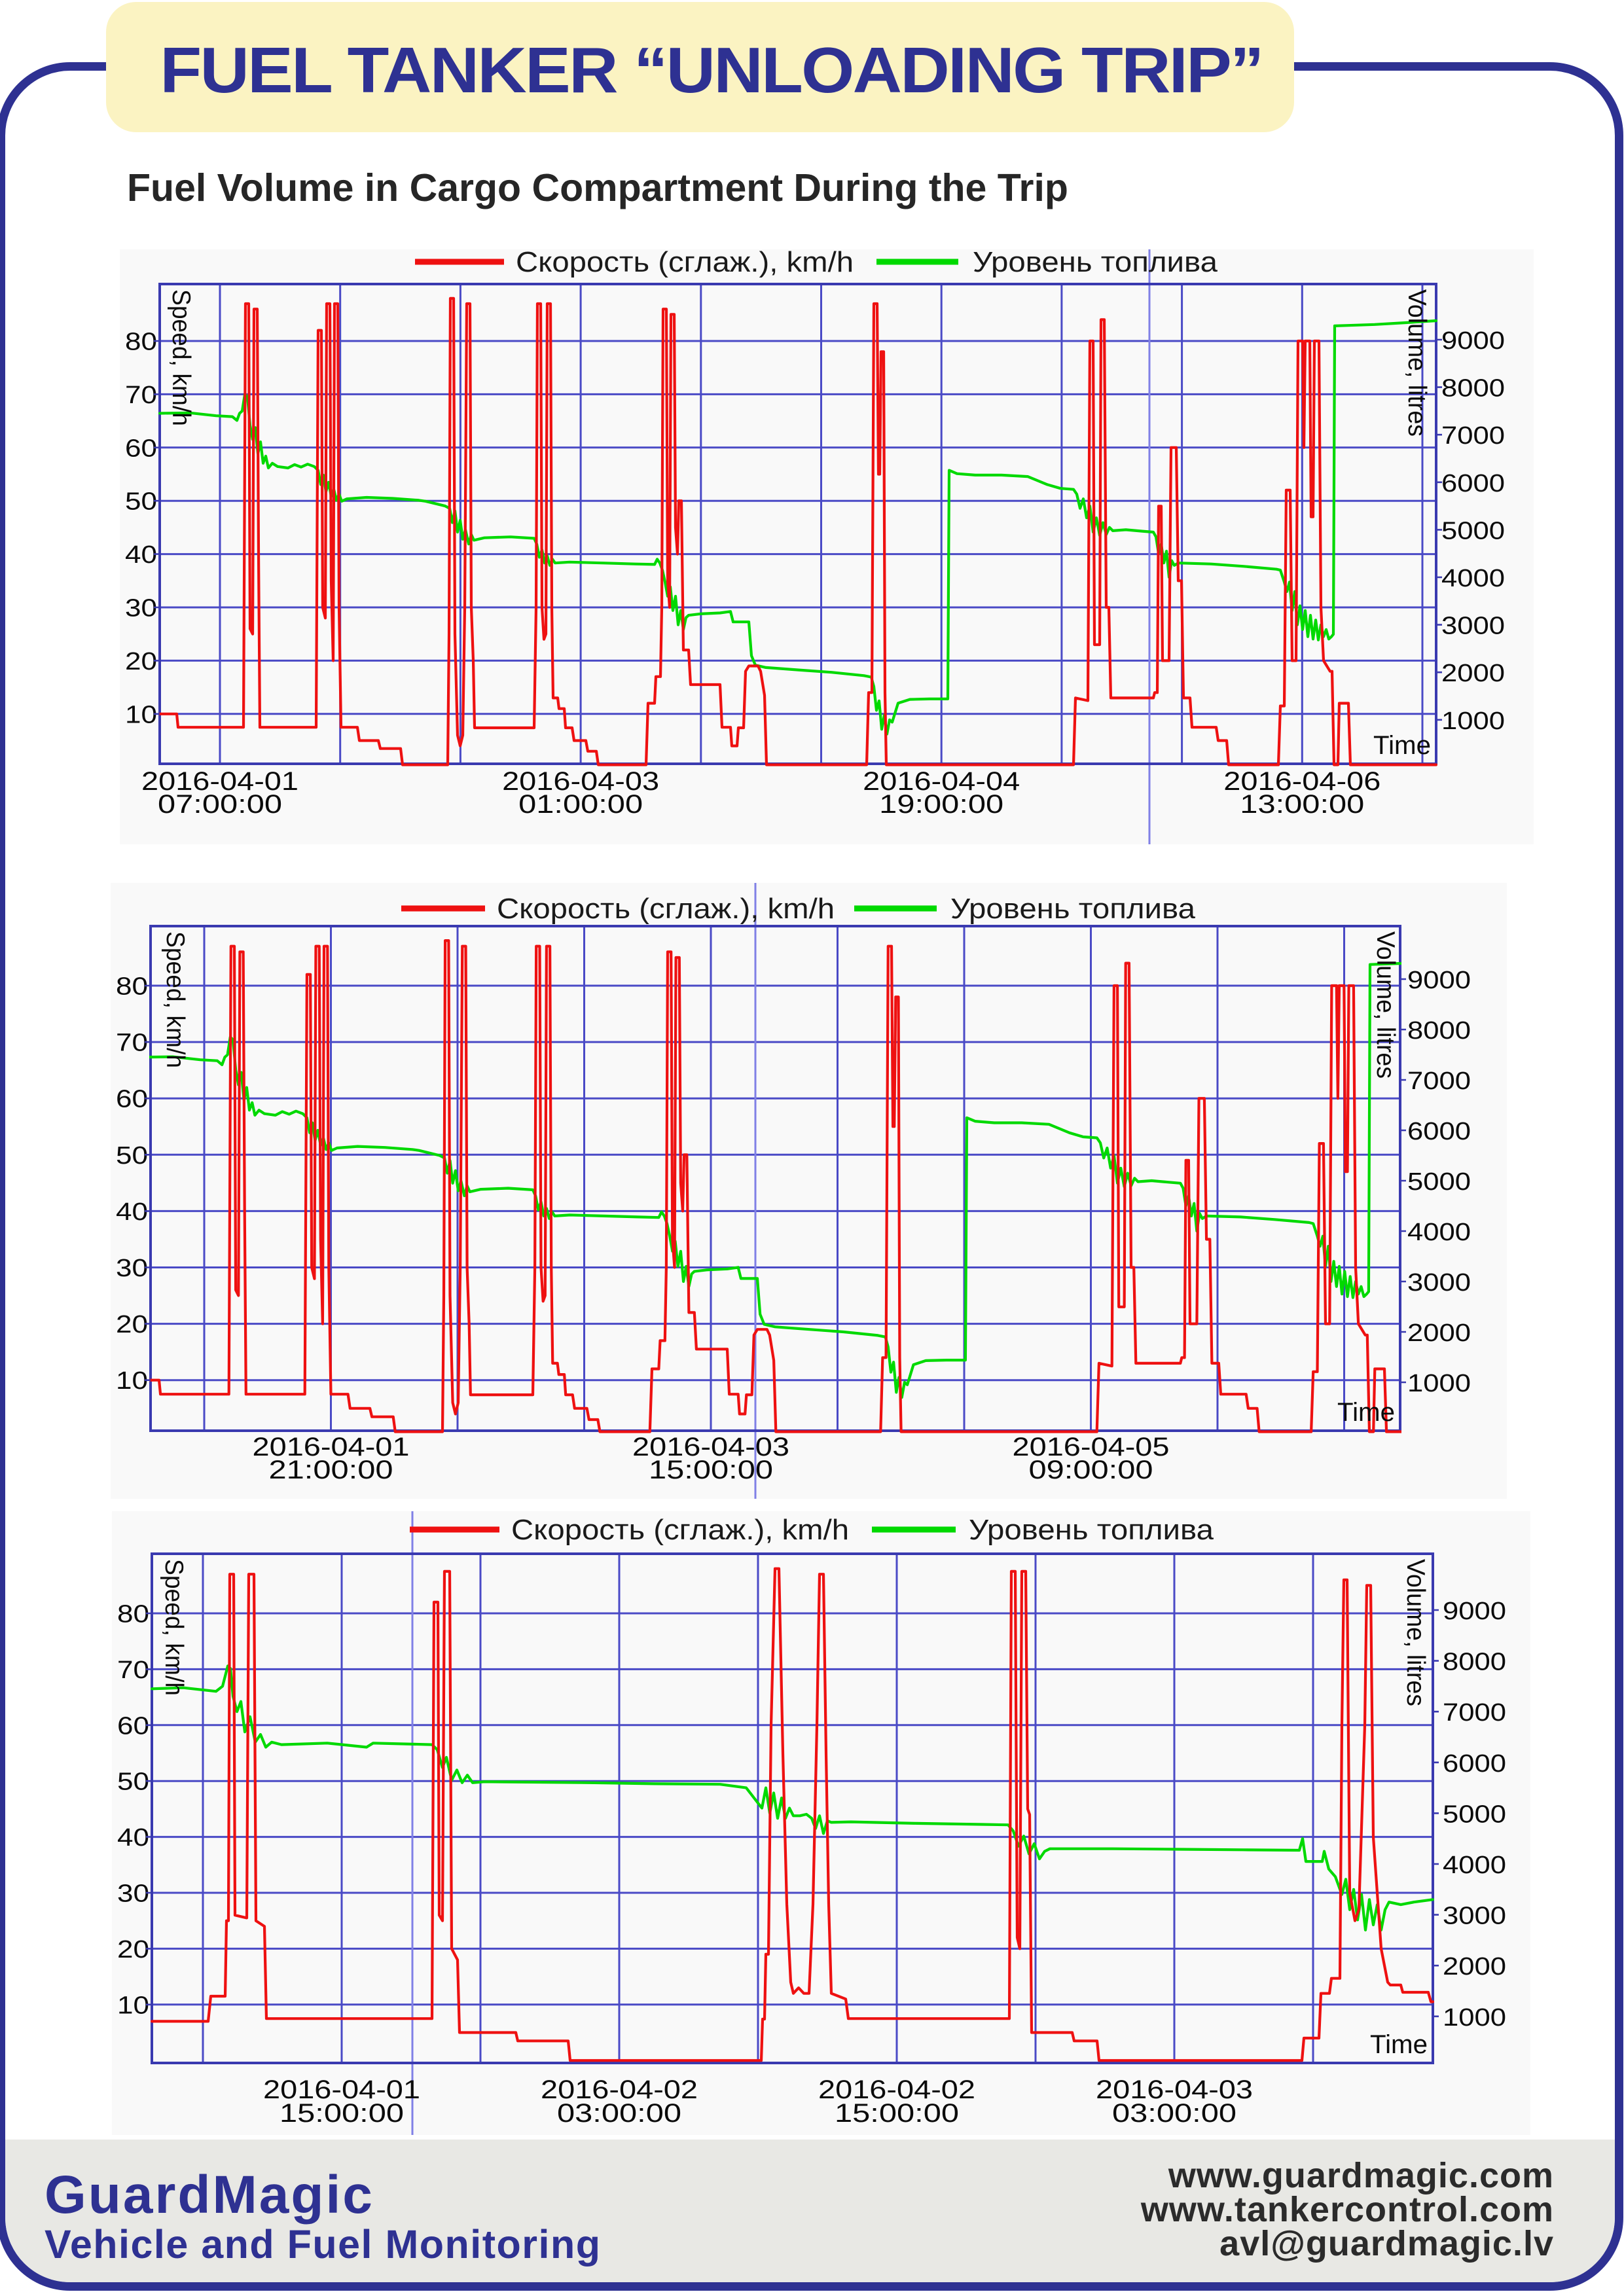 The height and width of the screenshot is (2294, 1624). Describe the element at coordinates (1301, 781) in the screenshot. I see `svg-text: 2016-04-06` at that location.